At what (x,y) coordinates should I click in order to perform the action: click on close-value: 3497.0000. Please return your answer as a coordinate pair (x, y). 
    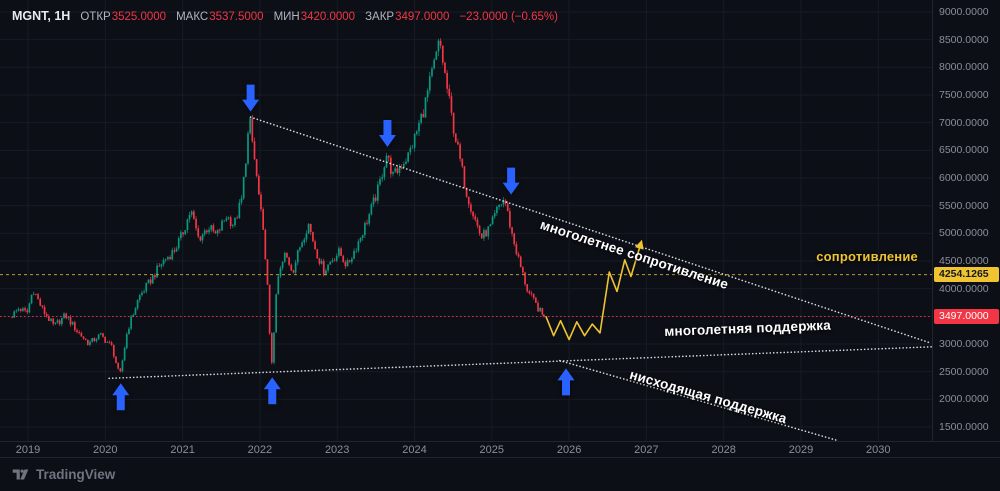
    Looking at the image, I should click on (422, 17).